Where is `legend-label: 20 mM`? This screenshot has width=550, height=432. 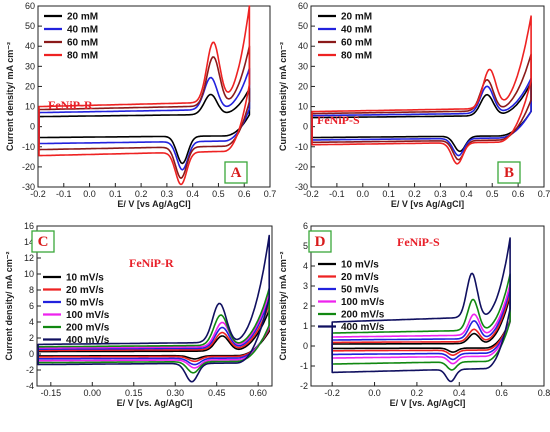
legend-label: 20 mM is located at coordinates (356, 17).